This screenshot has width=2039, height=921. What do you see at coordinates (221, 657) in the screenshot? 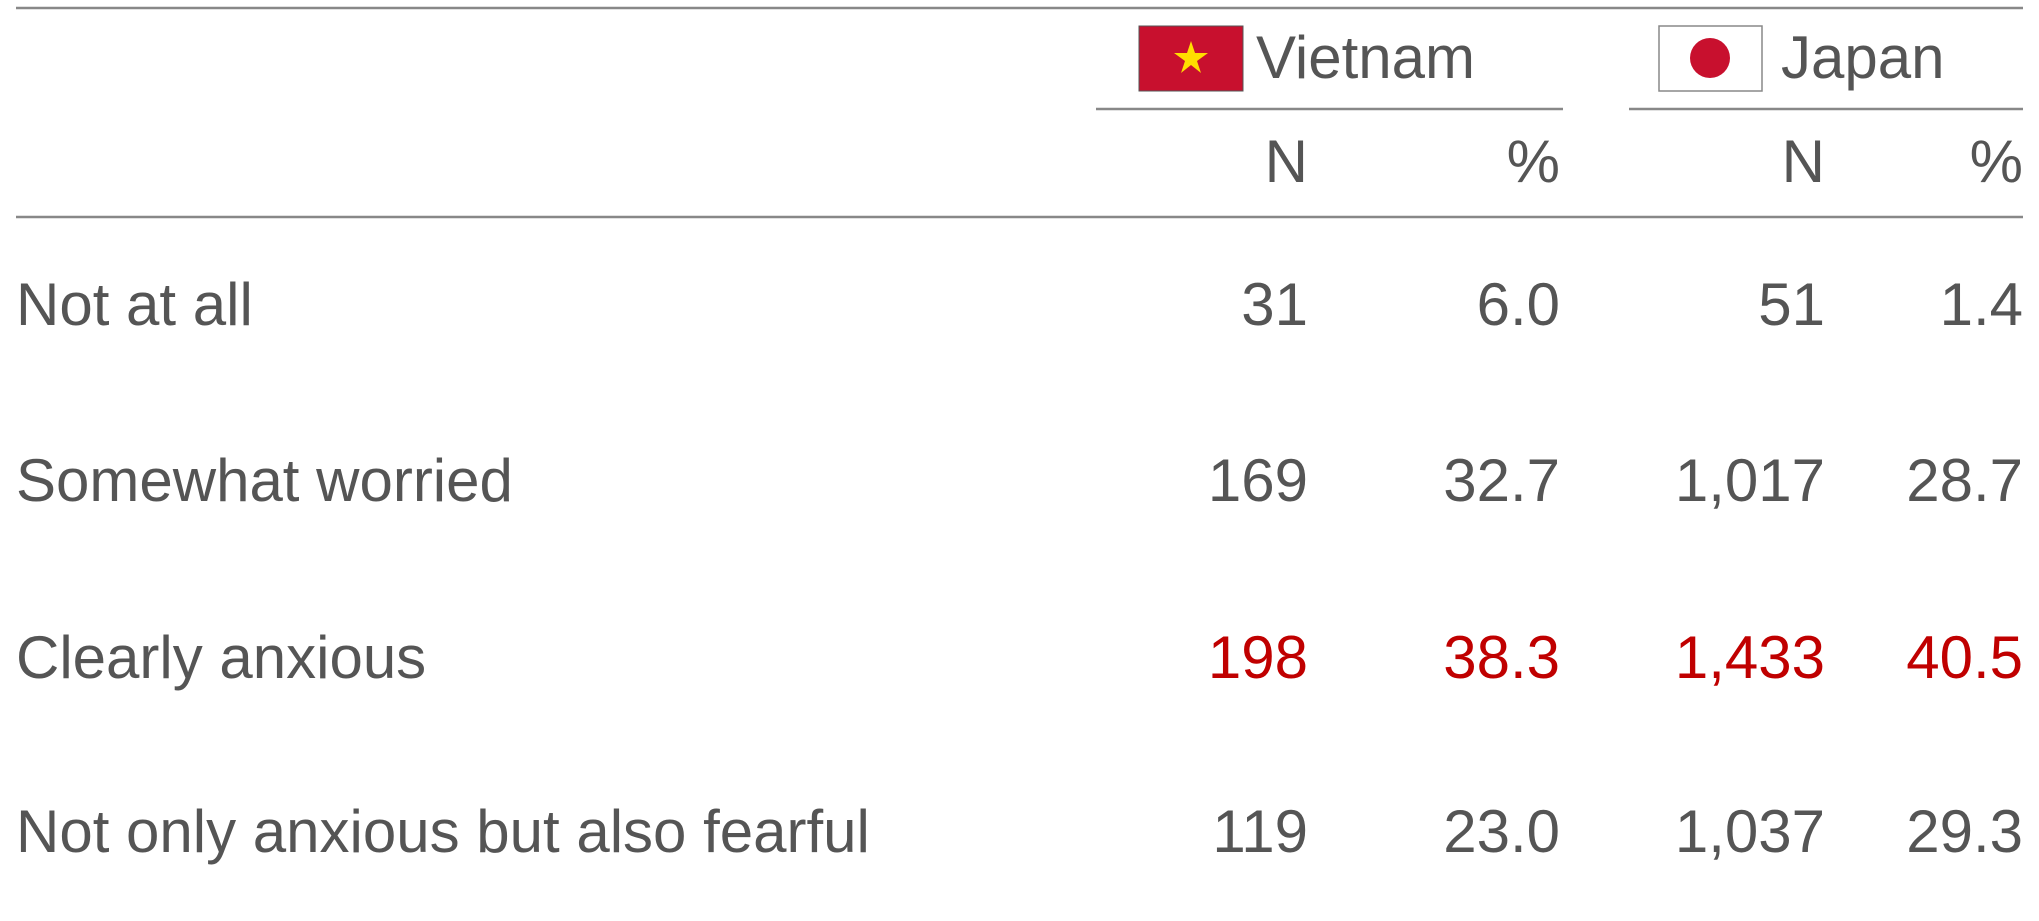
I see `row-label: Clearly anxious` at bounding box center [221, 657].